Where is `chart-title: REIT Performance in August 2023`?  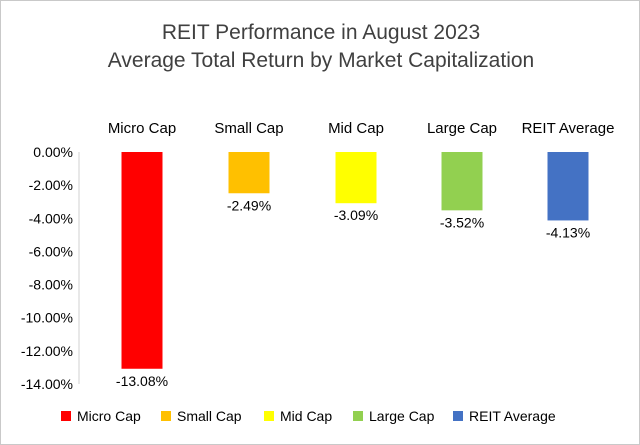 chart-title: REIT Performance in August 2023 is located at coordinates (321, 32).